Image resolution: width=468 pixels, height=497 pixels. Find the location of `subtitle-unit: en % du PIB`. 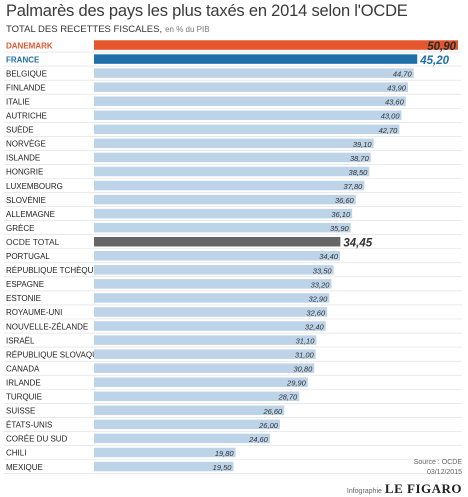

subtitle-unit: en % du PIB is located at coordinates (187, 29).